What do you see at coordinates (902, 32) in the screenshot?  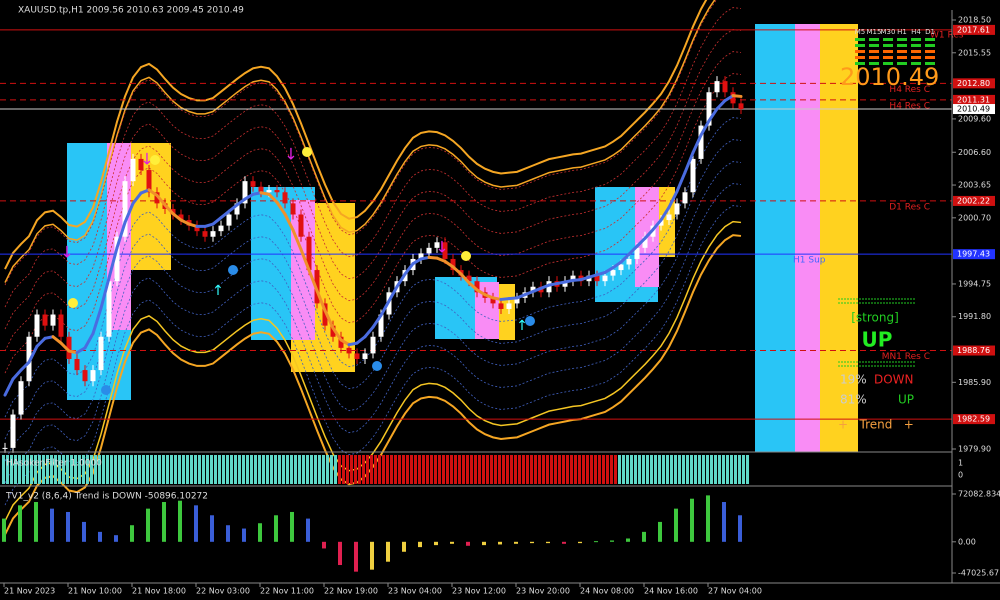 I see `timeframe-label: H1` at bounding box center [902, 32].